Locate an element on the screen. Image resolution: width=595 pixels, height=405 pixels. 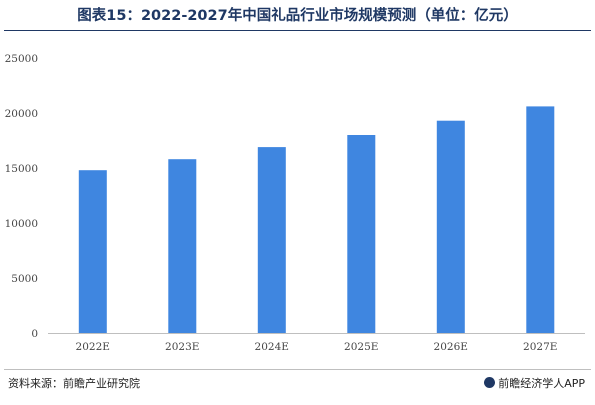
title-underline is located at coordinates (297, 30).